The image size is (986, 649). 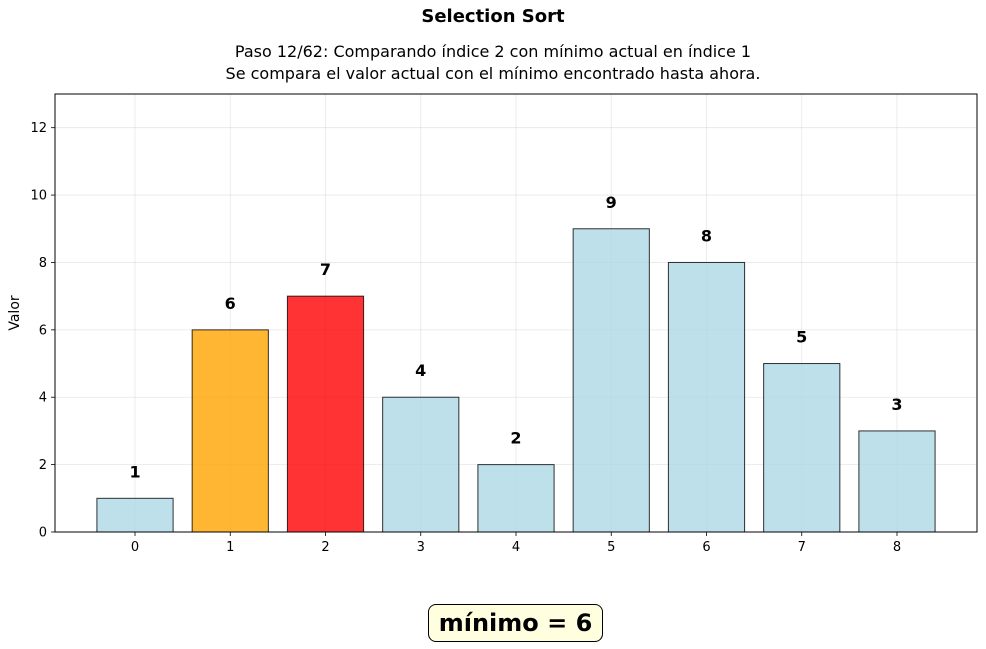 I want to click on minimum-badge: mínimo = 6, so click(x=515, y=623).